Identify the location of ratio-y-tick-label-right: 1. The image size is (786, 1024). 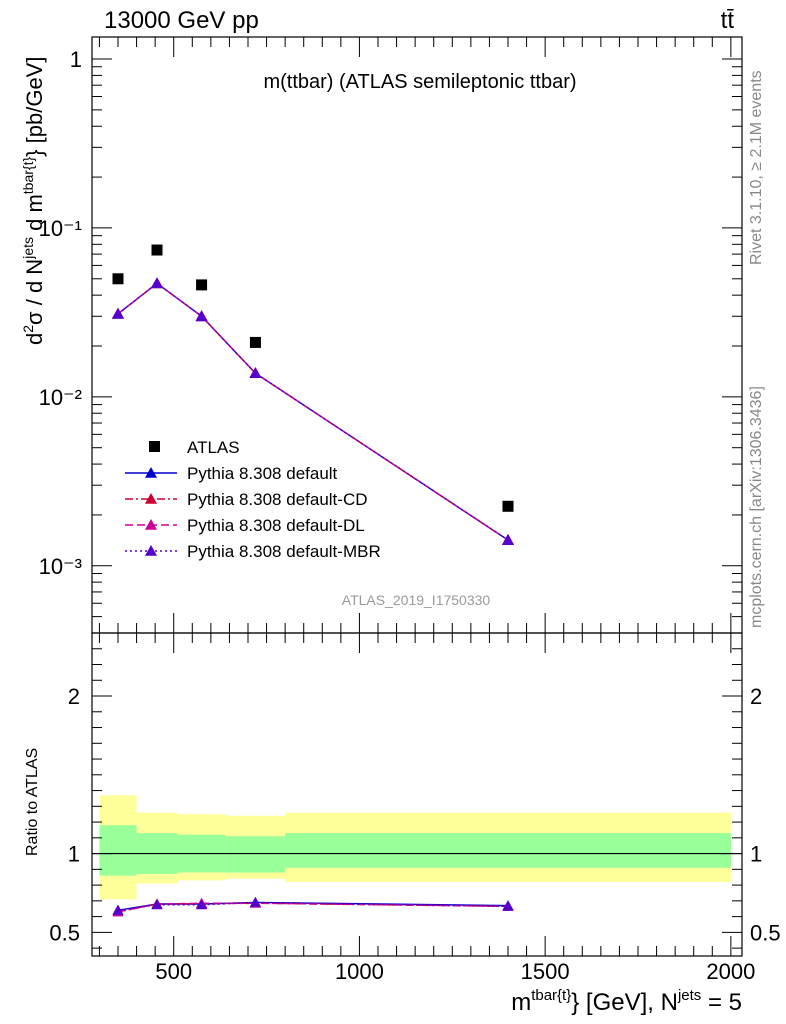
(756, 854).